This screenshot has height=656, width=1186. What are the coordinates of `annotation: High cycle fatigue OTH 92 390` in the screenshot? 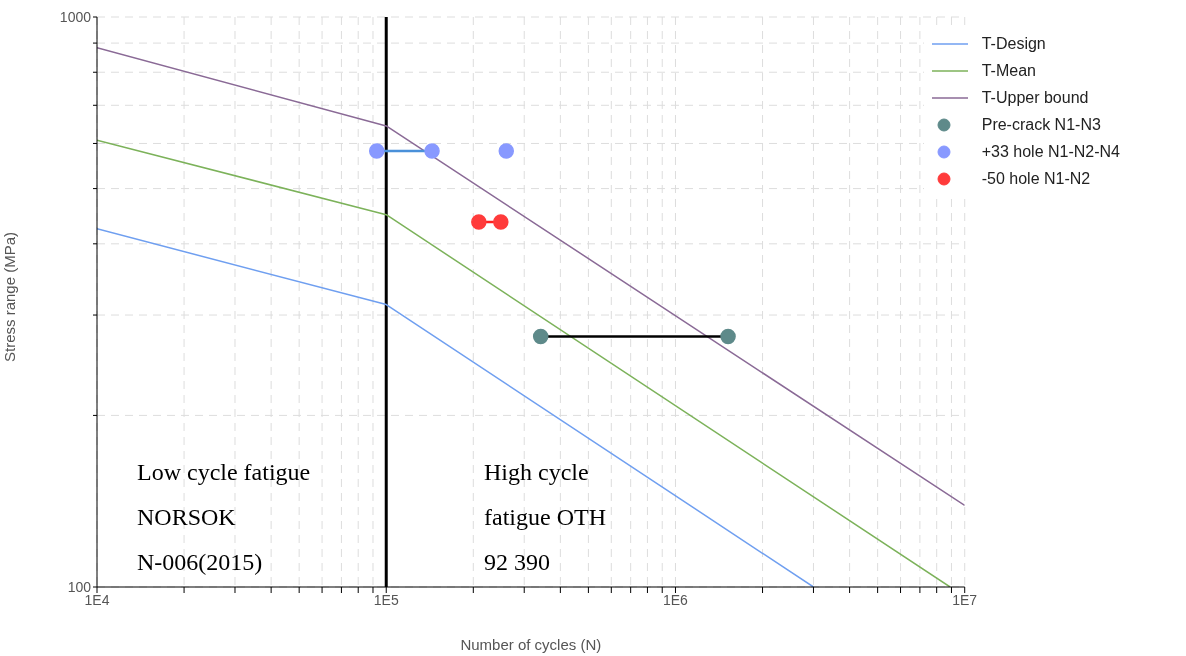 It's located at (545, 517).